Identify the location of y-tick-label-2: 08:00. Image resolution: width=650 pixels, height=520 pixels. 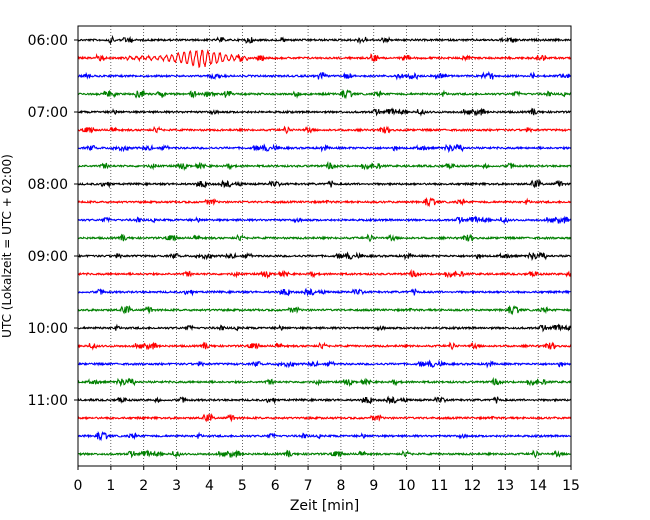
(48, 185).